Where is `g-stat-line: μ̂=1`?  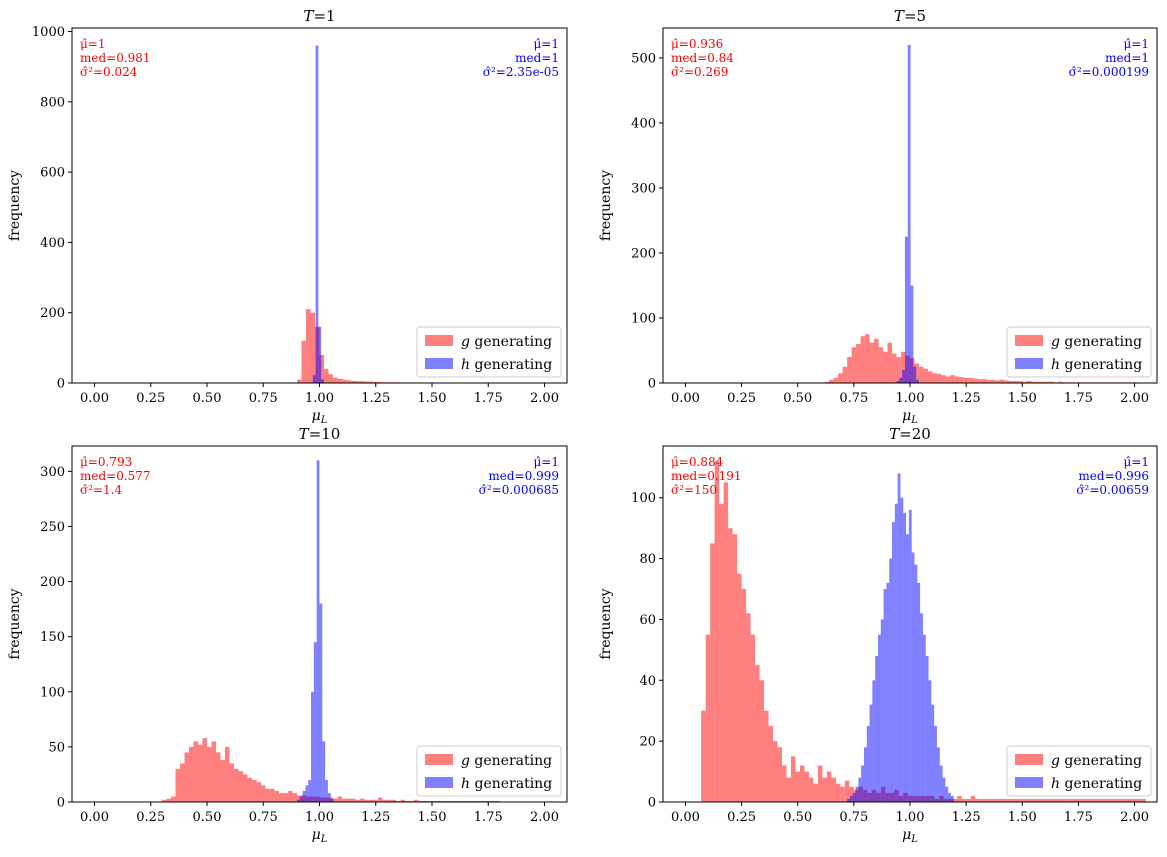 g-stat-line: μ̂=1 is located at coordinates (93, 44).